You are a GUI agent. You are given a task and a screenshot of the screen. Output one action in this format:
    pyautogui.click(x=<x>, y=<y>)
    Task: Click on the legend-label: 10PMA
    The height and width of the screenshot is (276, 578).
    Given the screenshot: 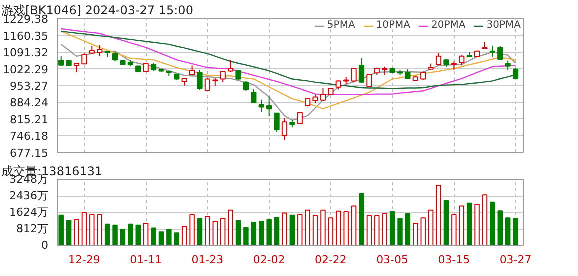 What is the action you would take?
    pyautogui.click(x=393, y=25)
    